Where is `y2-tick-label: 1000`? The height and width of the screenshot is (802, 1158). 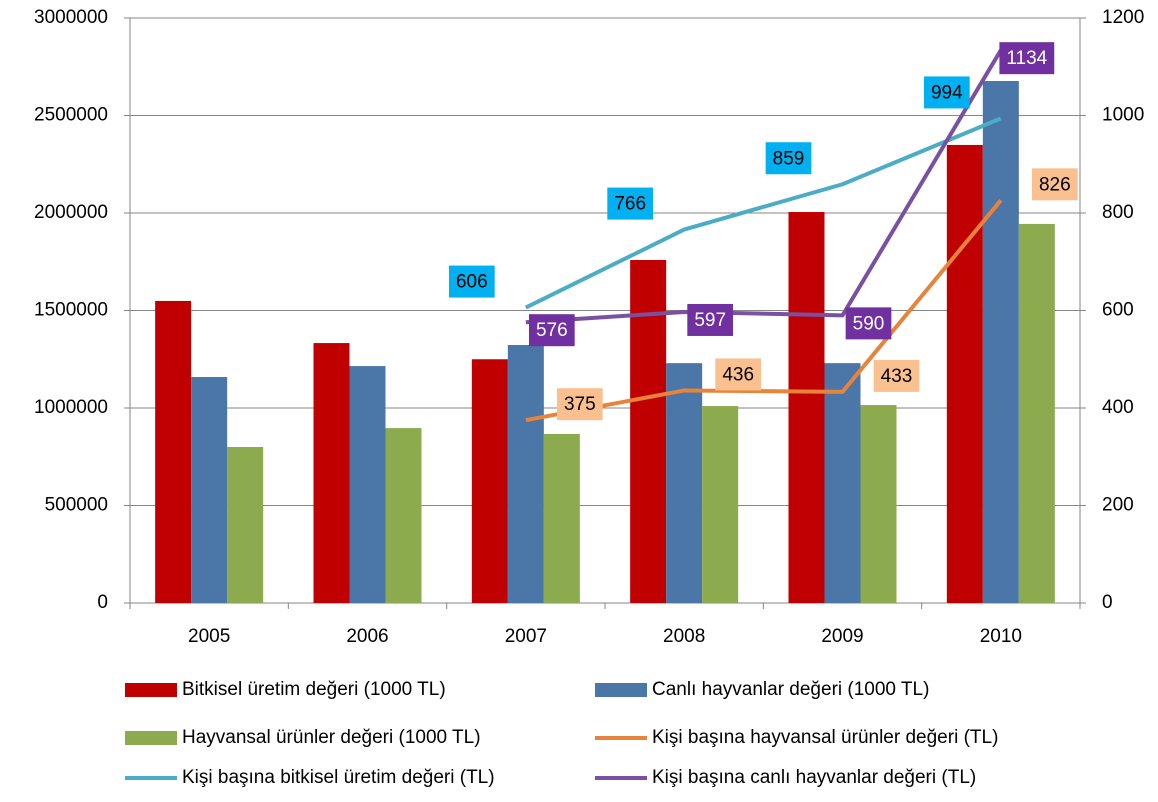 y2-tick-label: 1000 is located at coordinates (1123, 115).